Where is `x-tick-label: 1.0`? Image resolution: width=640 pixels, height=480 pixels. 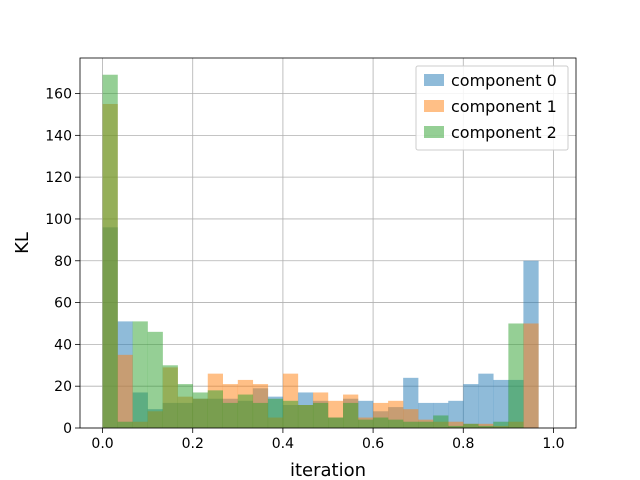
x-tick-label: 1.0 is located at coordinates (553, 444).